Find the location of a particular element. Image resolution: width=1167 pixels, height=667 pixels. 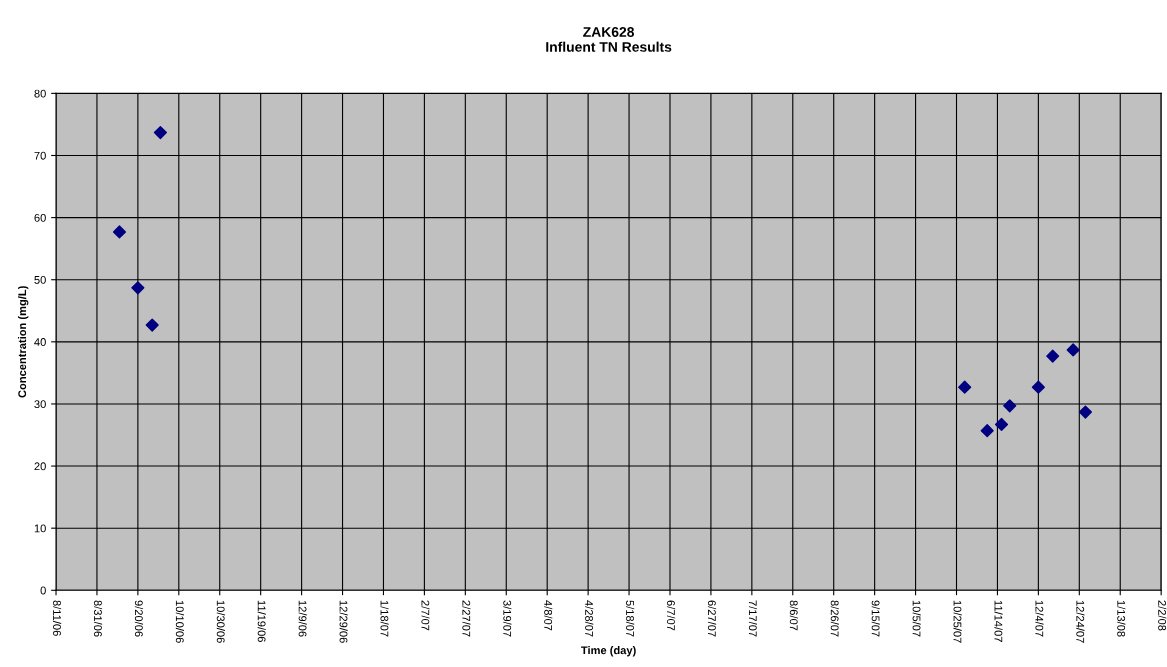

x-tick-label: 6/7/07 is located at coordinates (671, 615).